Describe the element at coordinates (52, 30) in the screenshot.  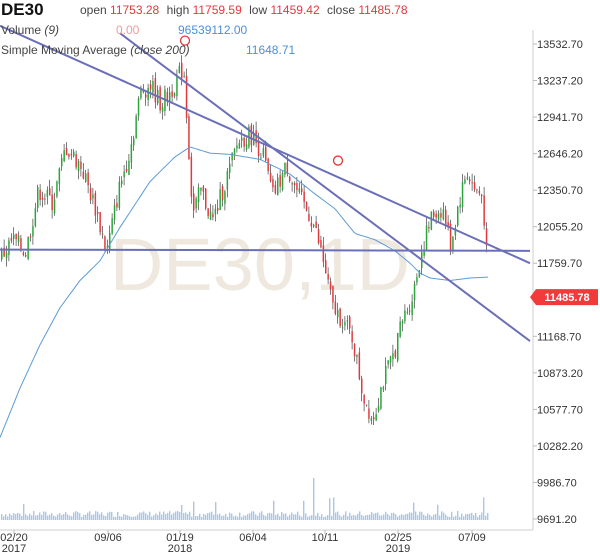
I see `volume-param: (9)` at that location.